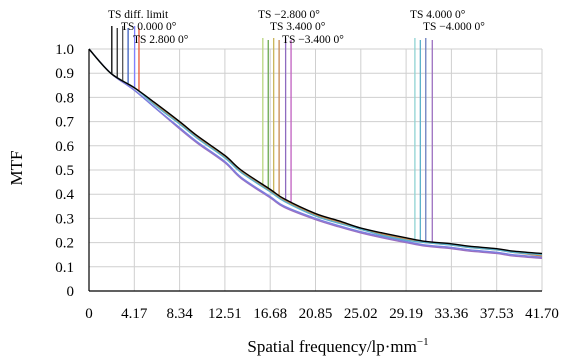 This screenshot has width=563, height=359. I want to click on y-tick-label: 0.6, so click(64, 147).